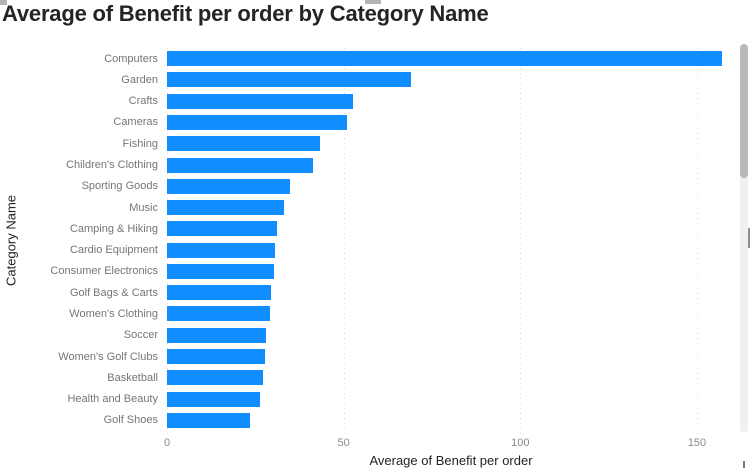  Describe the element at coordinates (244, 144) in the screenshot. I see `bar-fishing` at that location.